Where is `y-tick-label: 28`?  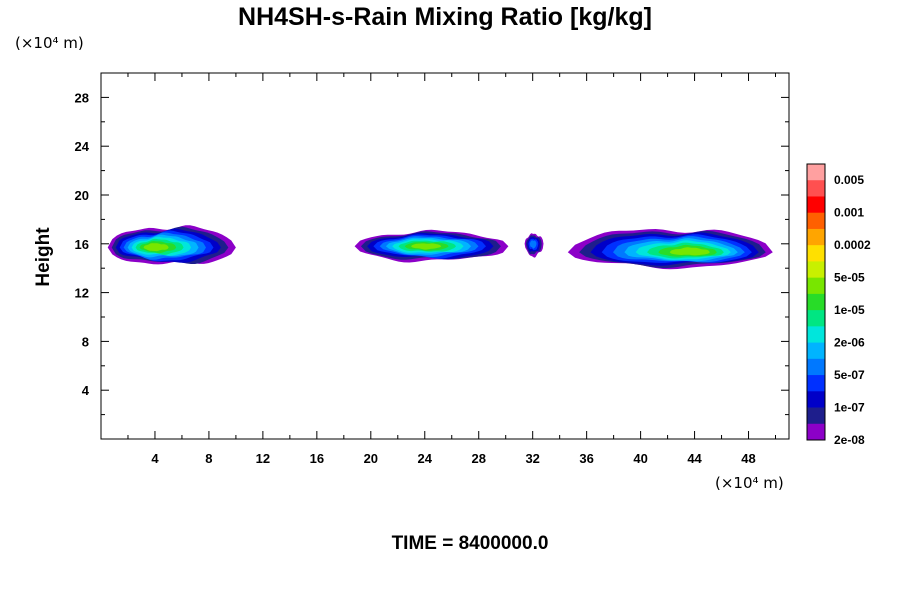 y-tick-label: 28 is located at coordinates (82, 97).